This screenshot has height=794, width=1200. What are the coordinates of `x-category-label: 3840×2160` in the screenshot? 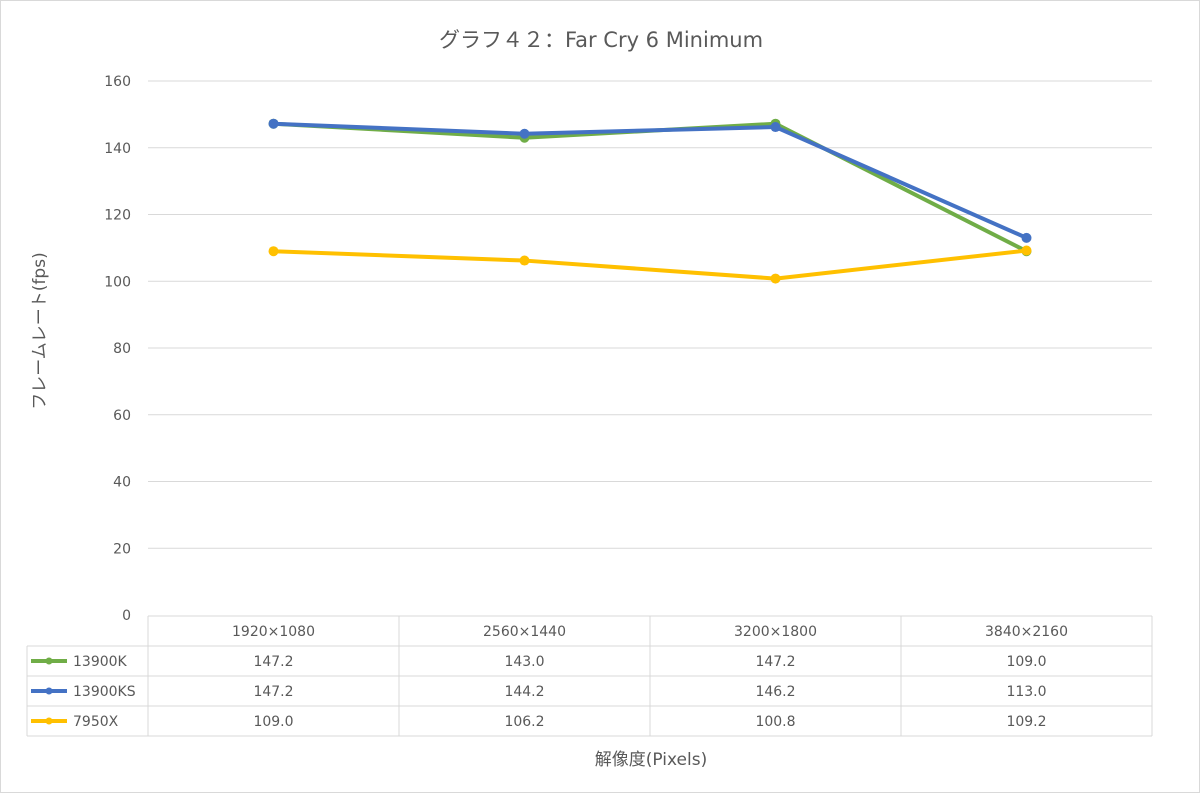 It's located at (1026, 632).